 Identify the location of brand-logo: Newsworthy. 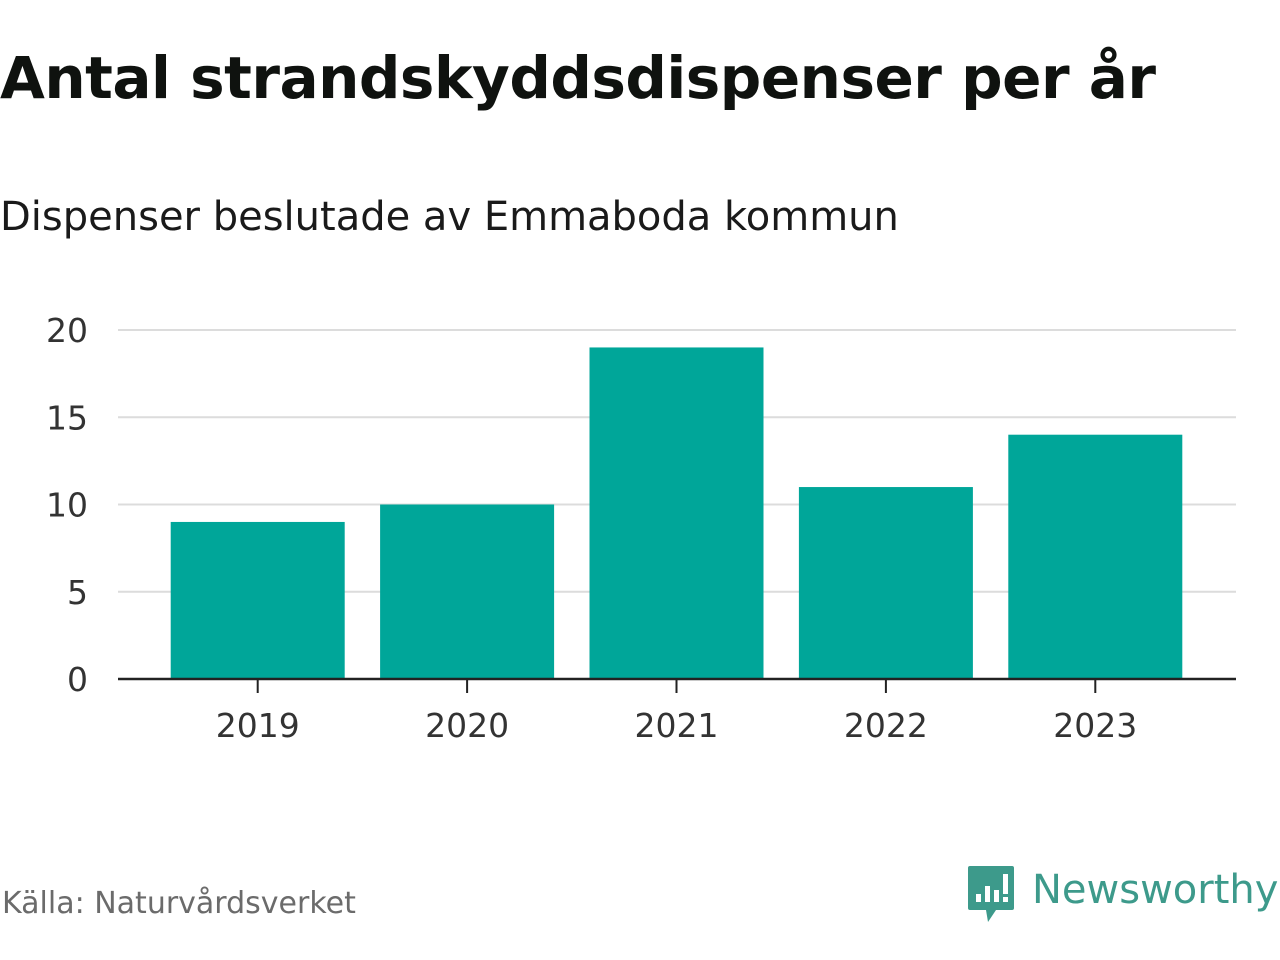
(1122, 894).